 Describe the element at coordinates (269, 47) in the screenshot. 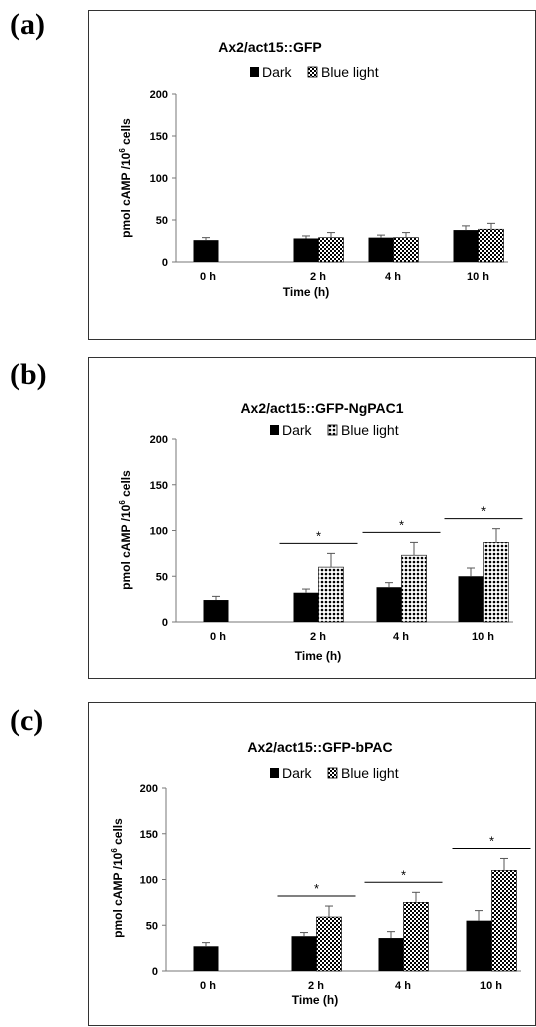

I see `chart-title: Ax2/act15::GFP` at that location.